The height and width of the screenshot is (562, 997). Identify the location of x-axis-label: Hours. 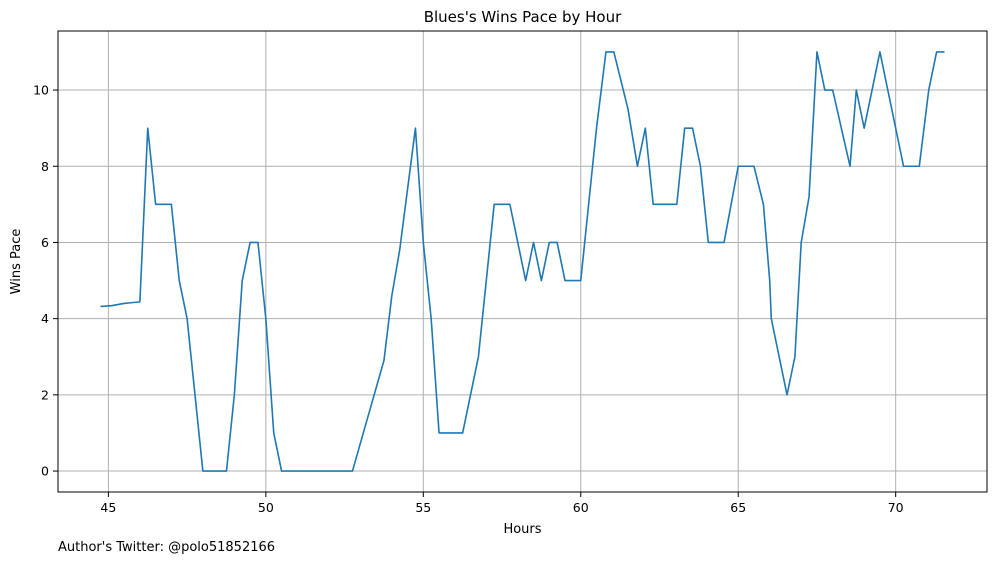
(522, 529).